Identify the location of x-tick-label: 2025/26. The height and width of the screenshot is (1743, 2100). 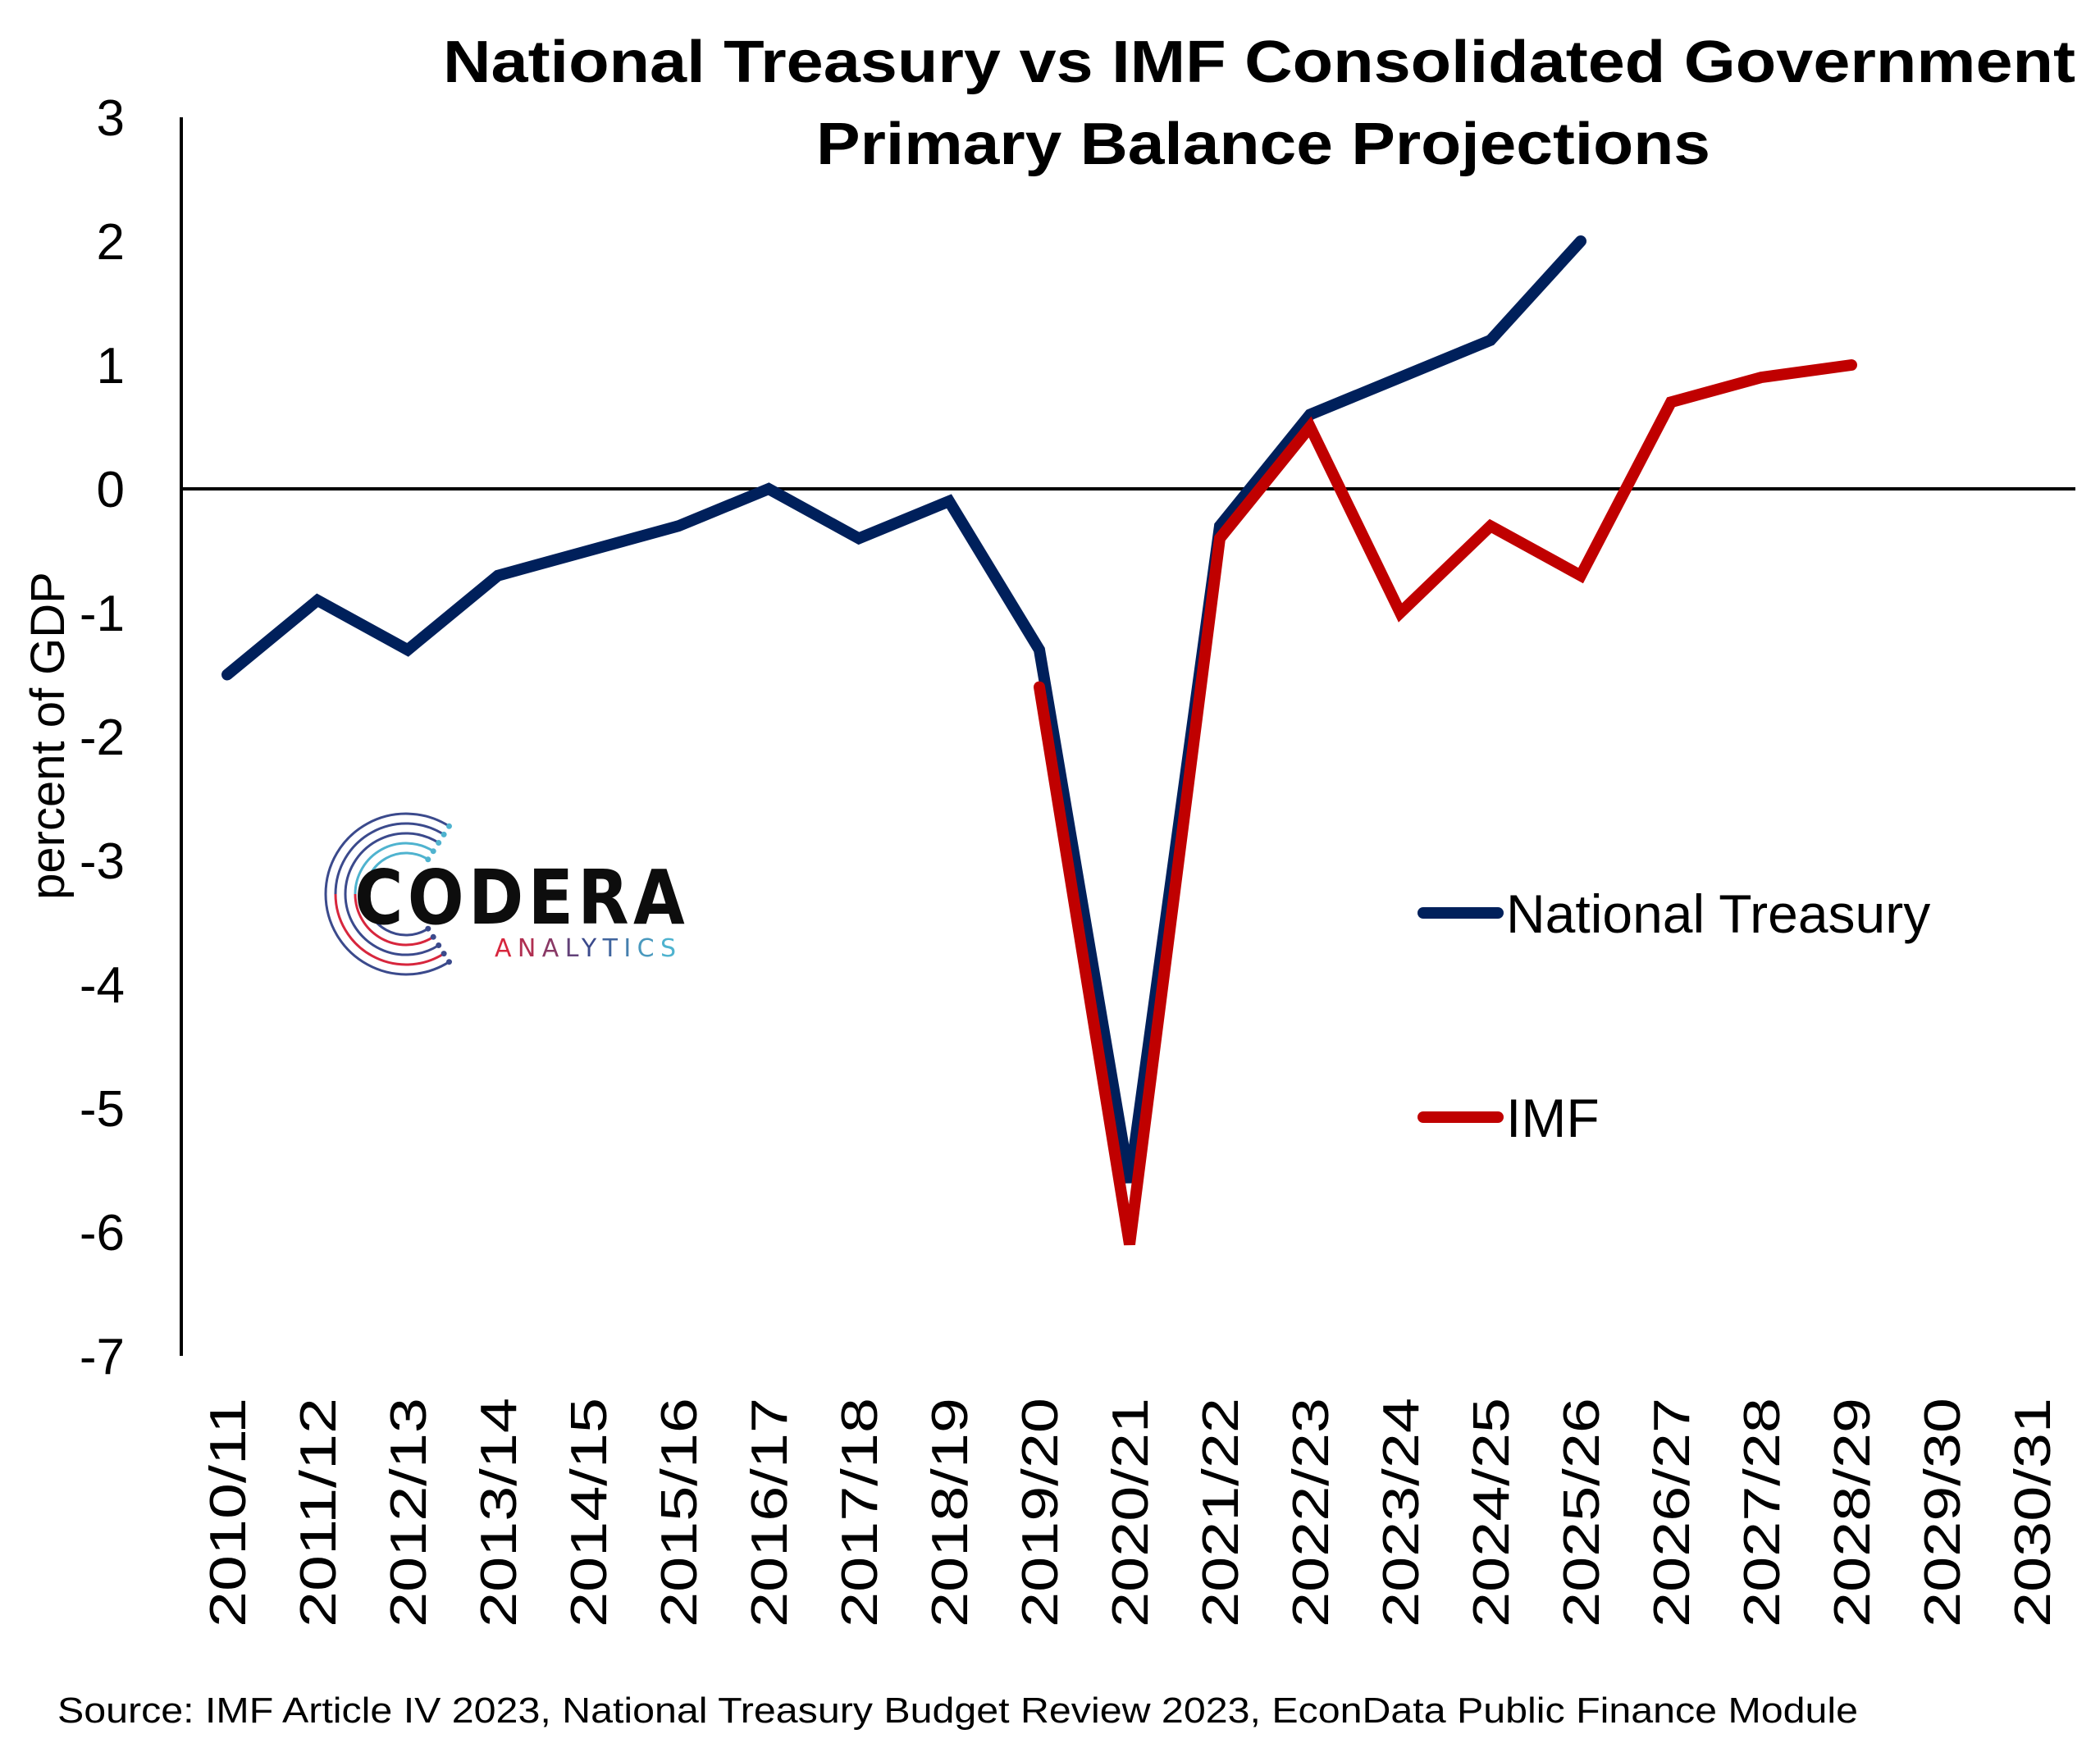
(1582, 1512).